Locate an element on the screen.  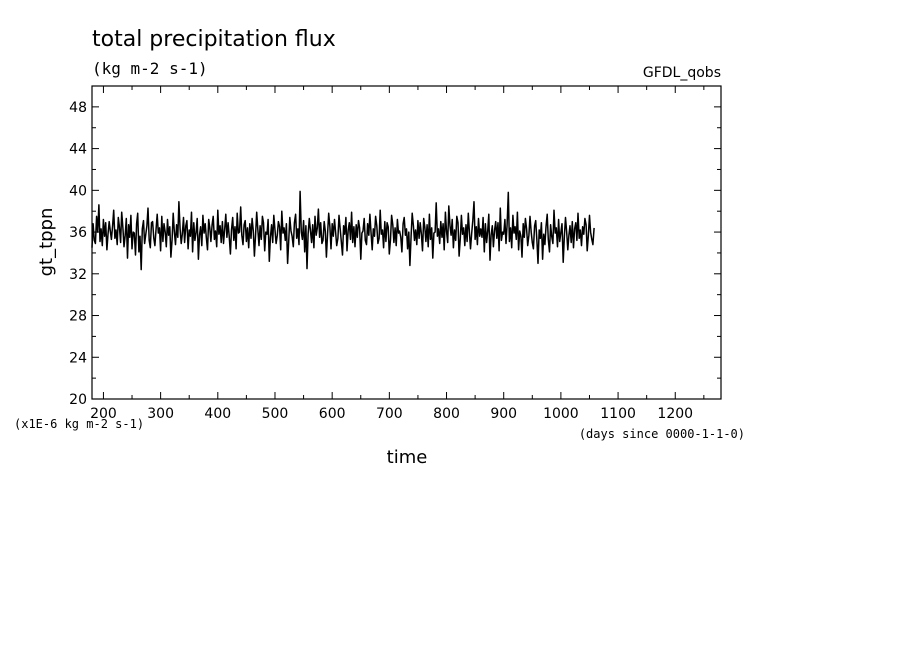
y-axis-label: gt_tppn is located at coordinates (46, 242).